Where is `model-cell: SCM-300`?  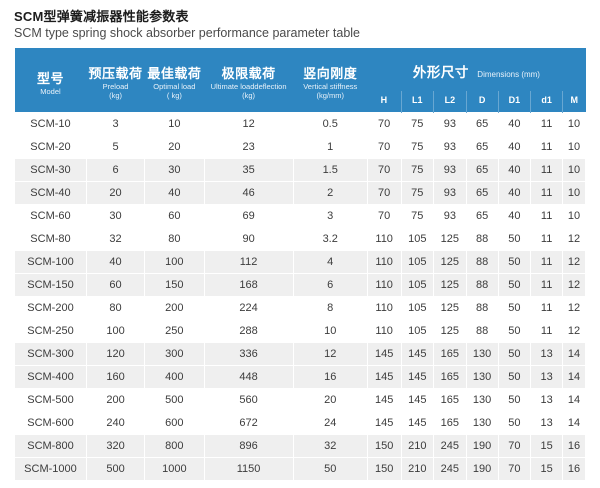
model-cell: SCM-300 is located at coordinates (50, 354).